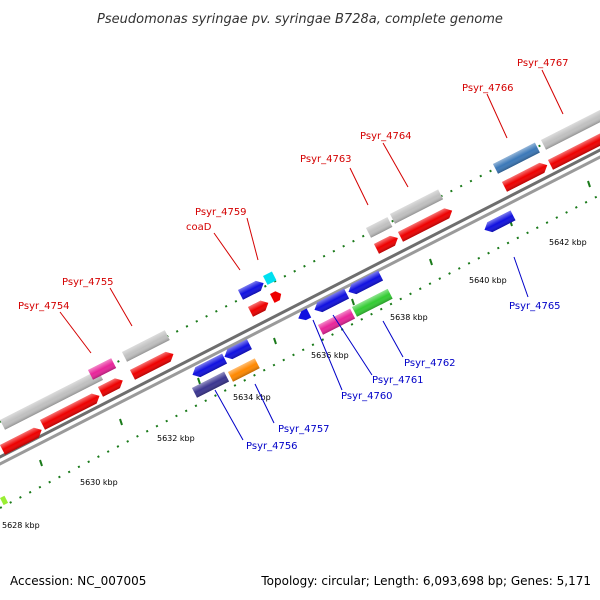 The height and width of the screenshot is (600, 600). Describe the element at coordinates (543, 63) in the screenshot. I see `gene-label: Psyr_4767` at that location.